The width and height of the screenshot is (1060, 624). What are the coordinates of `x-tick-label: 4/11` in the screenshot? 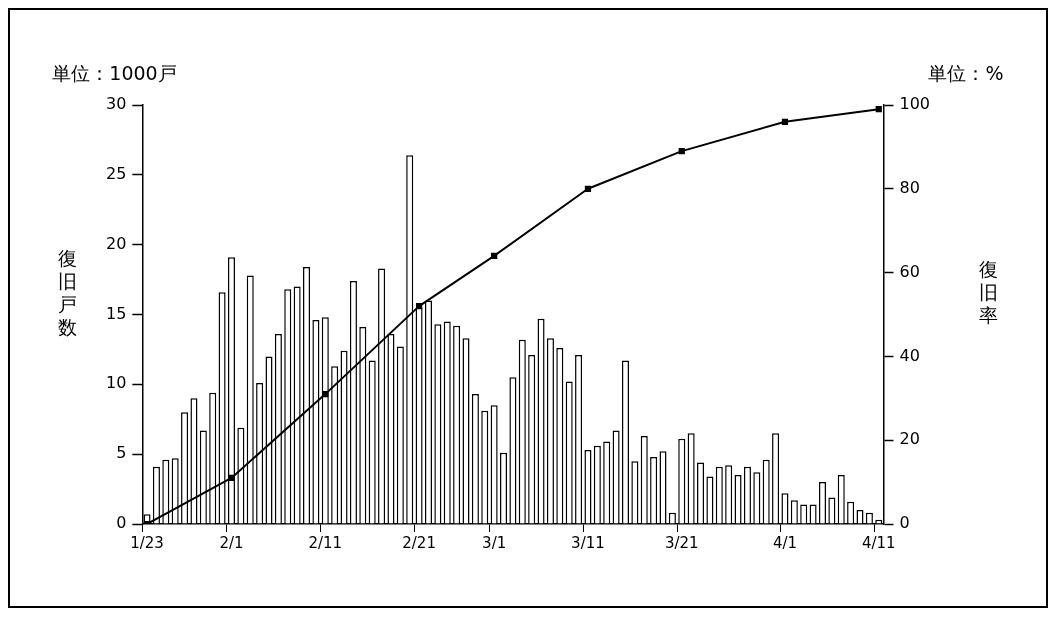 It's located at (878, 542).